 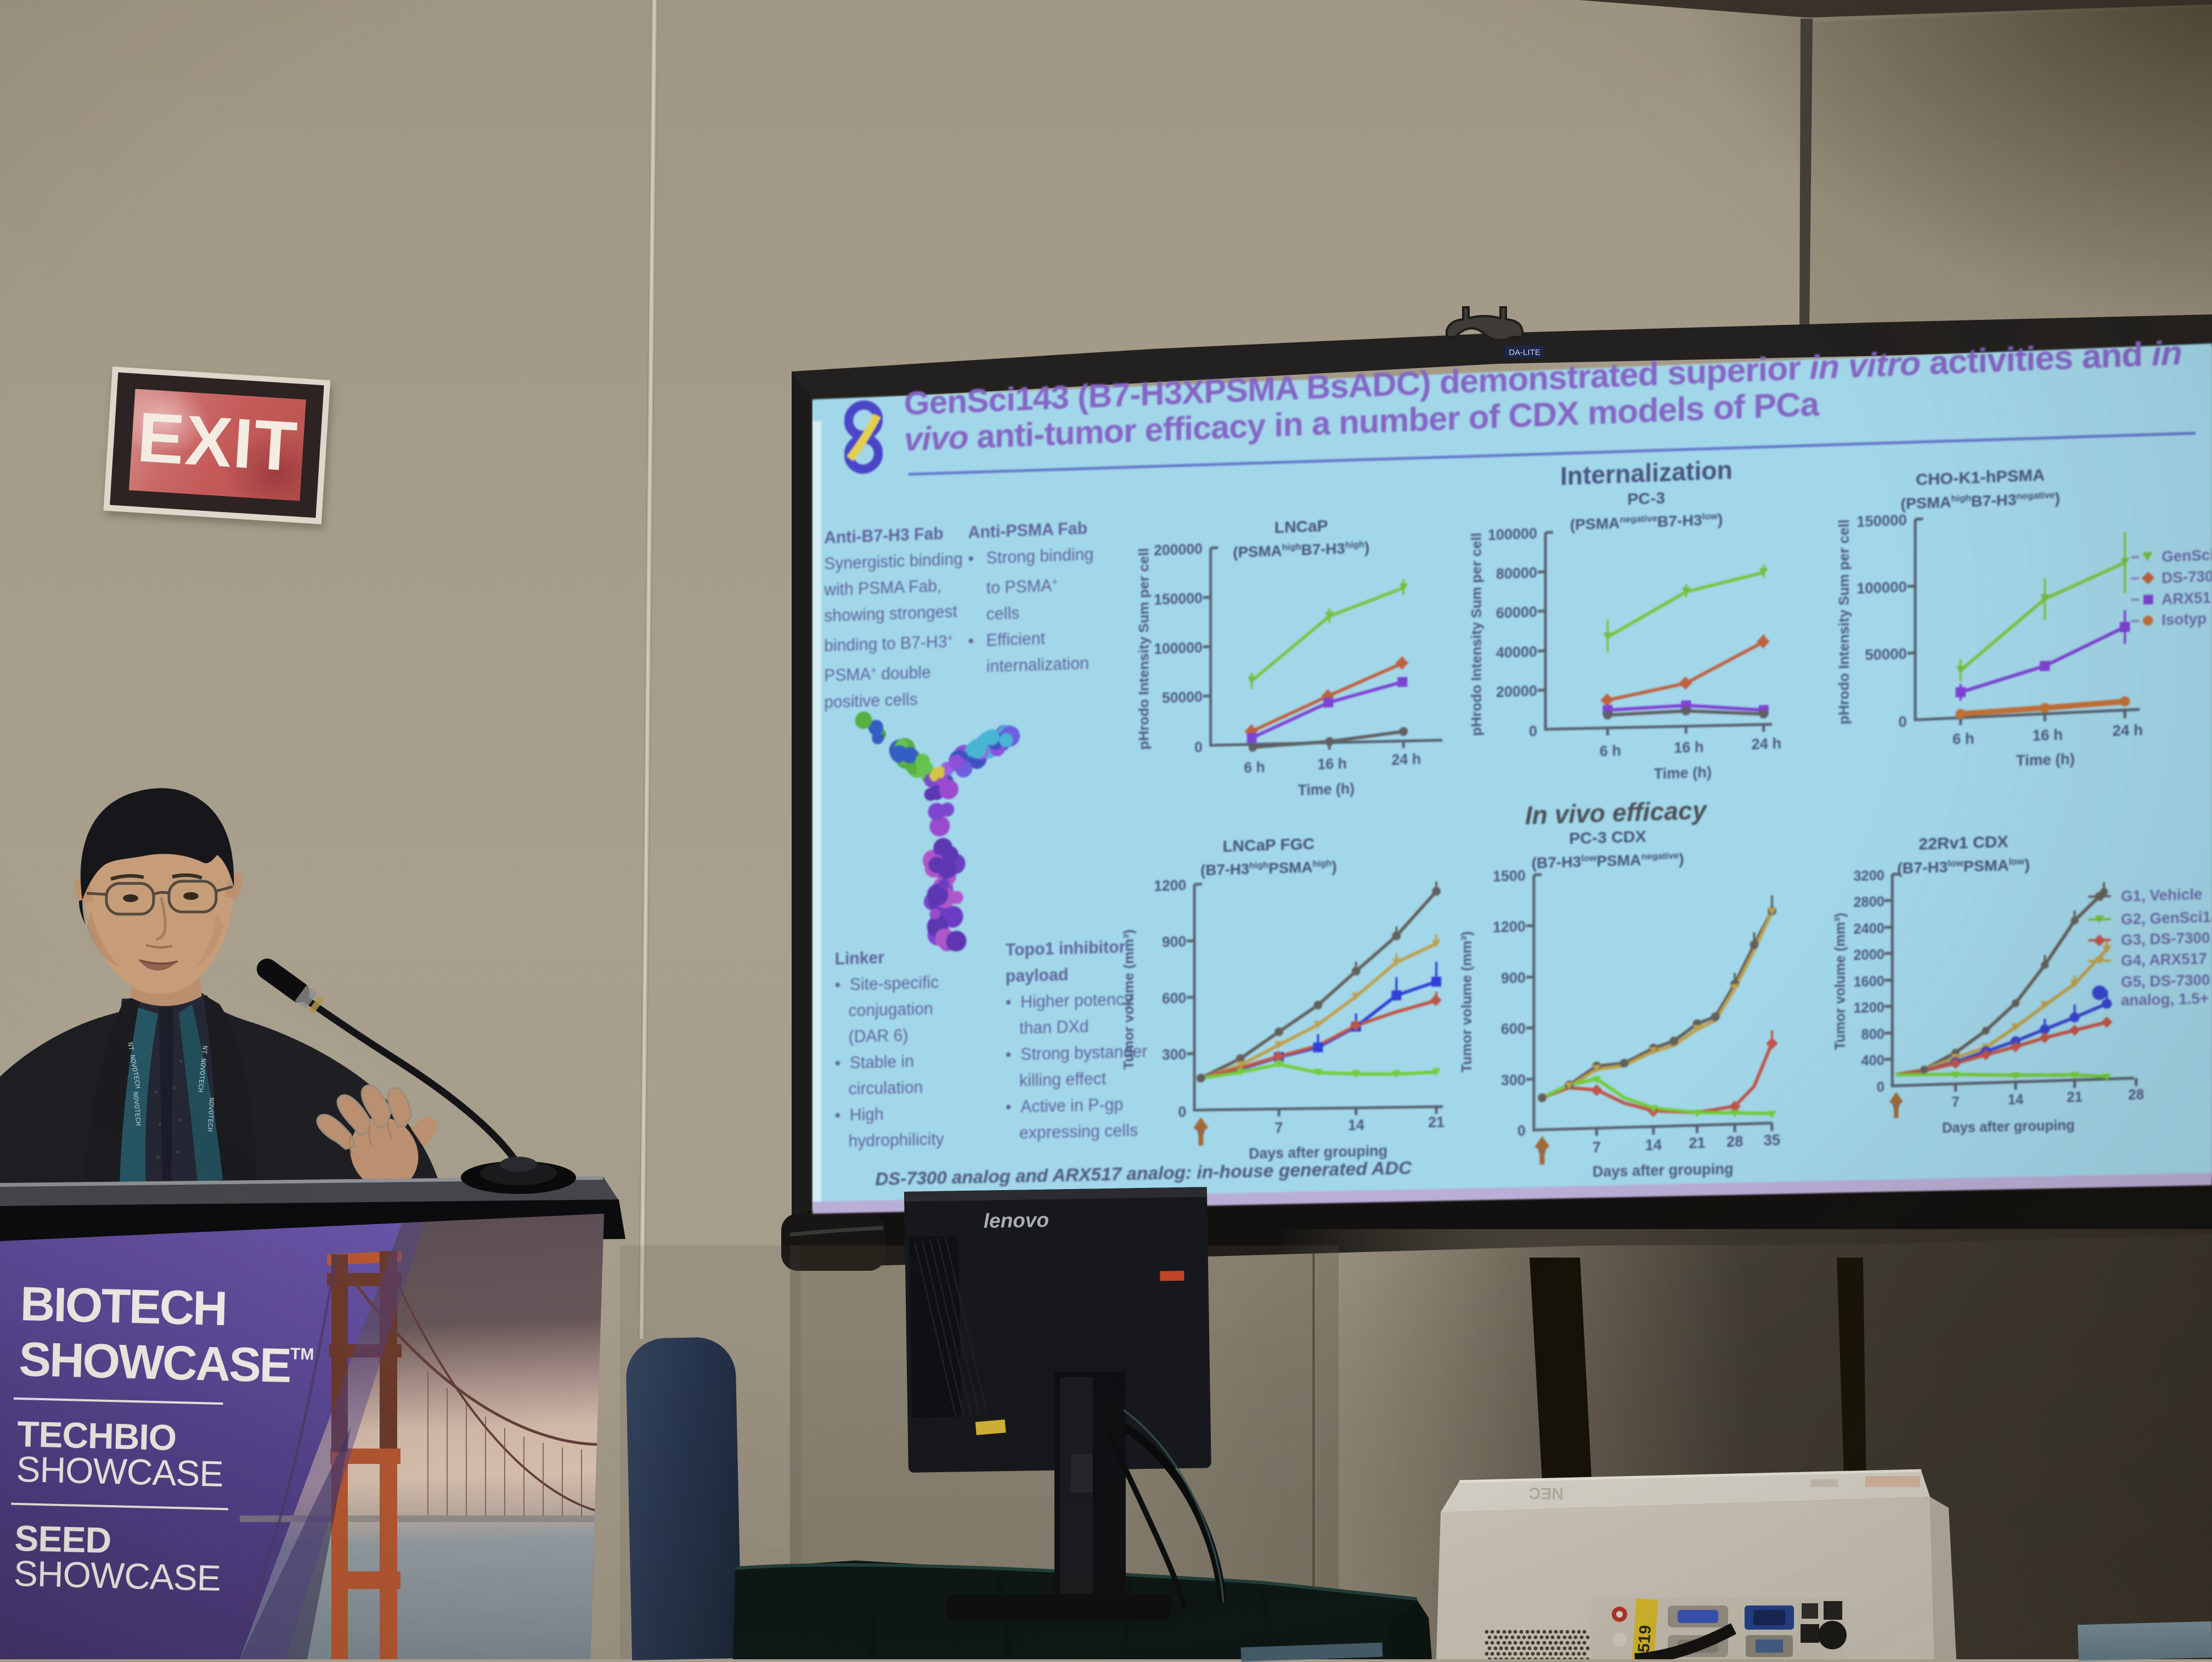 What do you see at coordinates (2164, 960) in the screenshot?
I see `svg-text: G4, ARX517` at bounding box center [2164, 960].